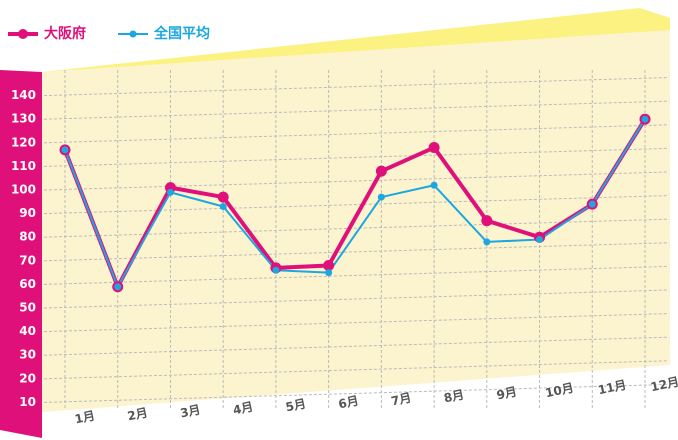  Describe the element at coordinates (27, 237) in the screenshot. I see `y-tick-label: 80` at that location.